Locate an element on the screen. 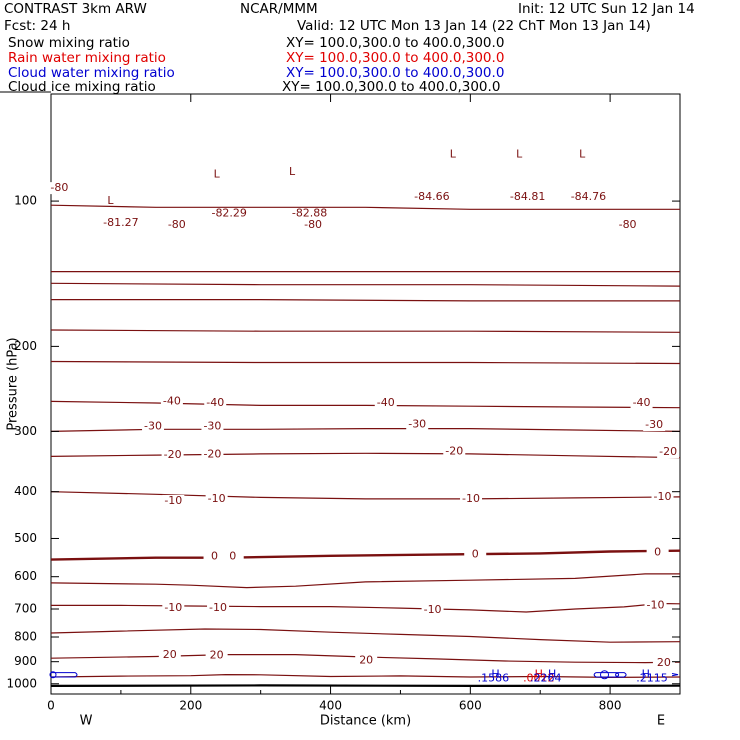  low-value: -84.76 is located at coordinates (588, 196).